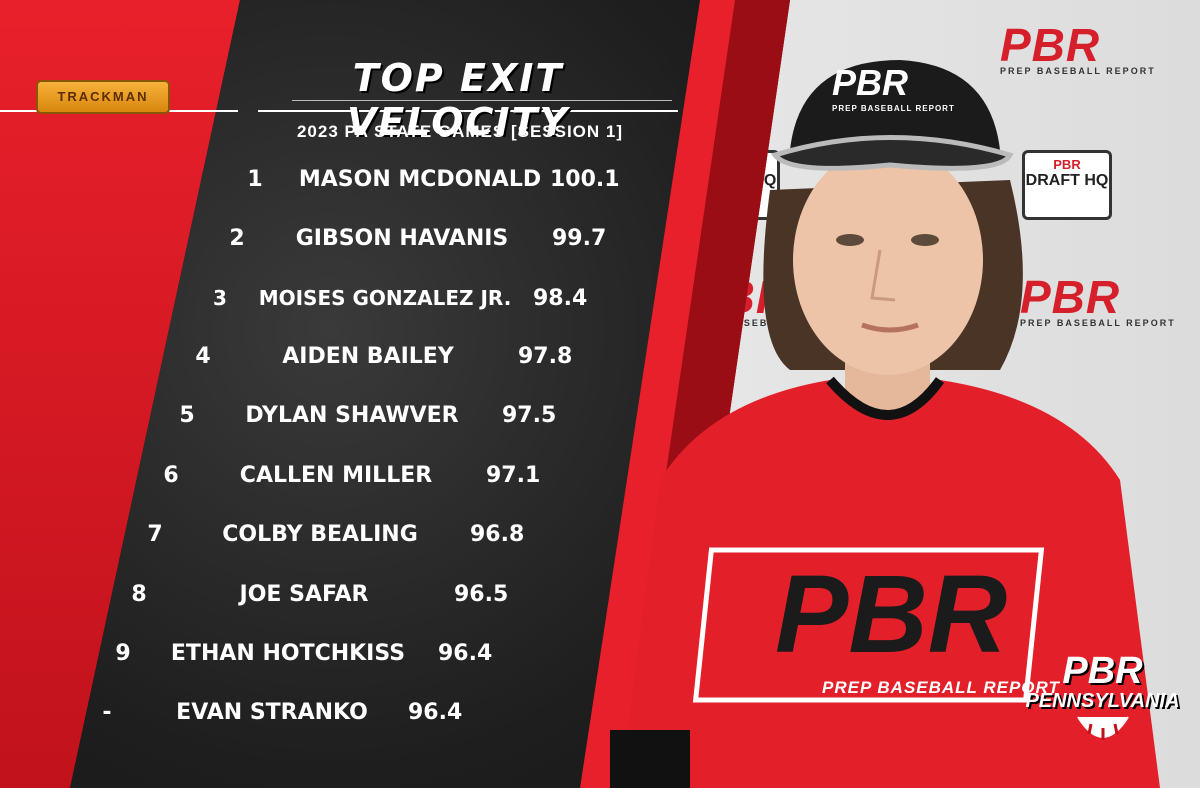 The image size is (1200, 788). Describe the element at coordinates (103, 97) in the screenshot. I see `trackman-logo: TRACKMAN` at that location.